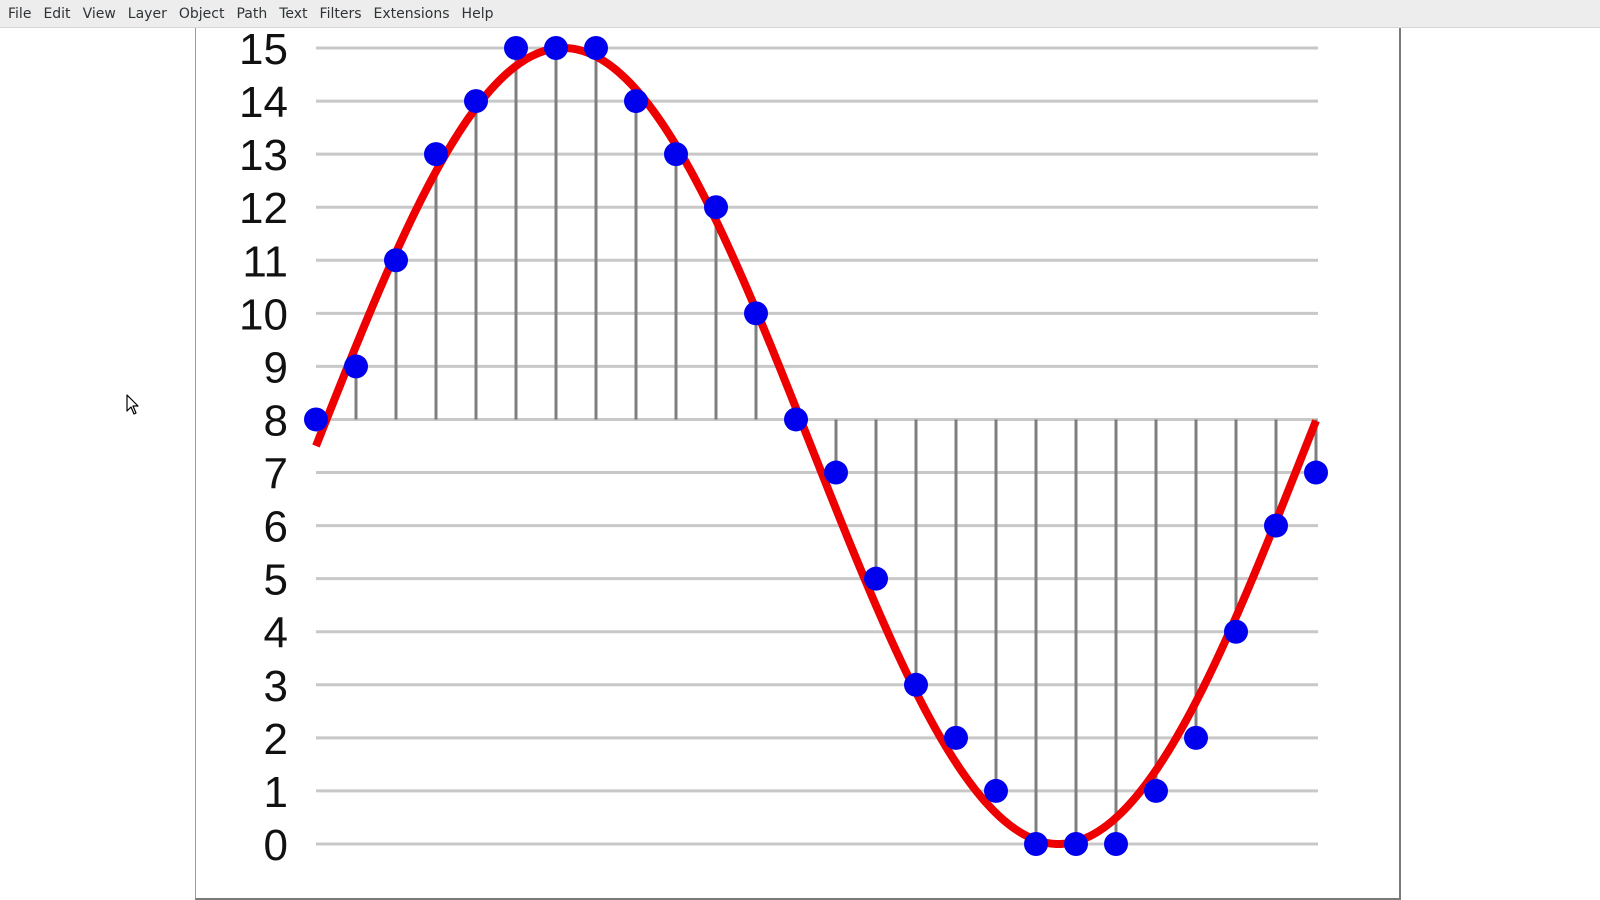 The height and width of the screenshot is (900, 1600). What do you see at coordinates (477, 13) in the screenshot?
I see `menu-help: Help` at bounding box center [477, 13].